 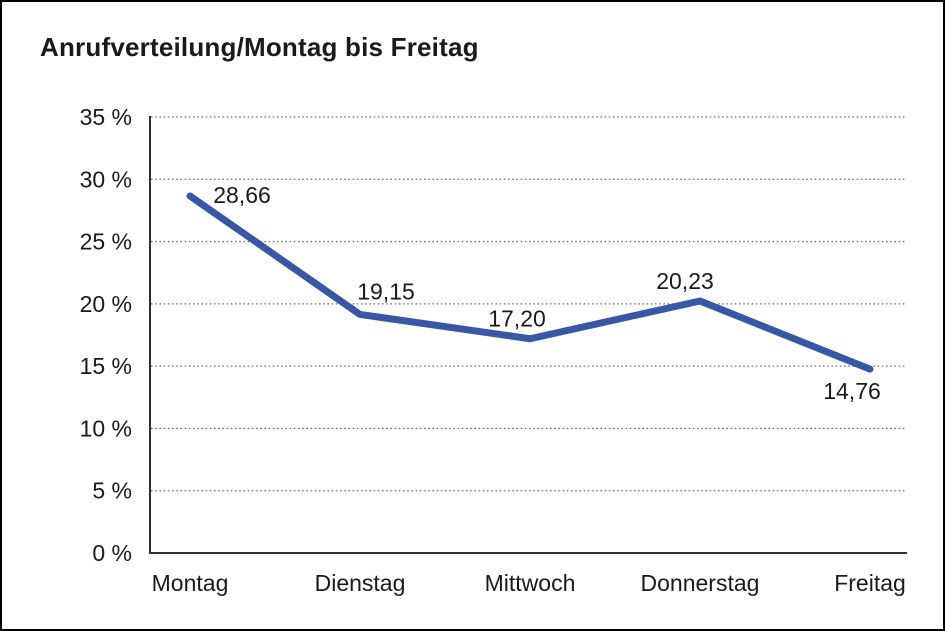 I want to click on x-category-label: Montag, so click(x=190, y=583).